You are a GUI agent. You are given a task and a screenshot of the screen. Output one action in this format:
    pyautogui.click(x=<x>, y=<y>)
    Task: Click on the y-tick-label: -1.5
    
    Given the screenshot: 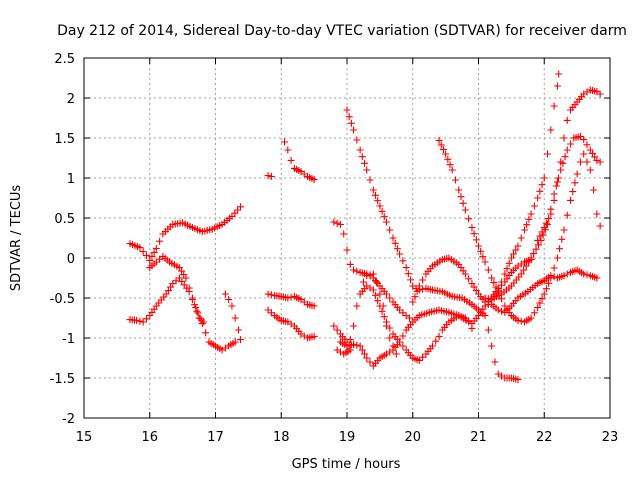 What is the action you would take?
    pyautogui.click(x=62, y=379)
    